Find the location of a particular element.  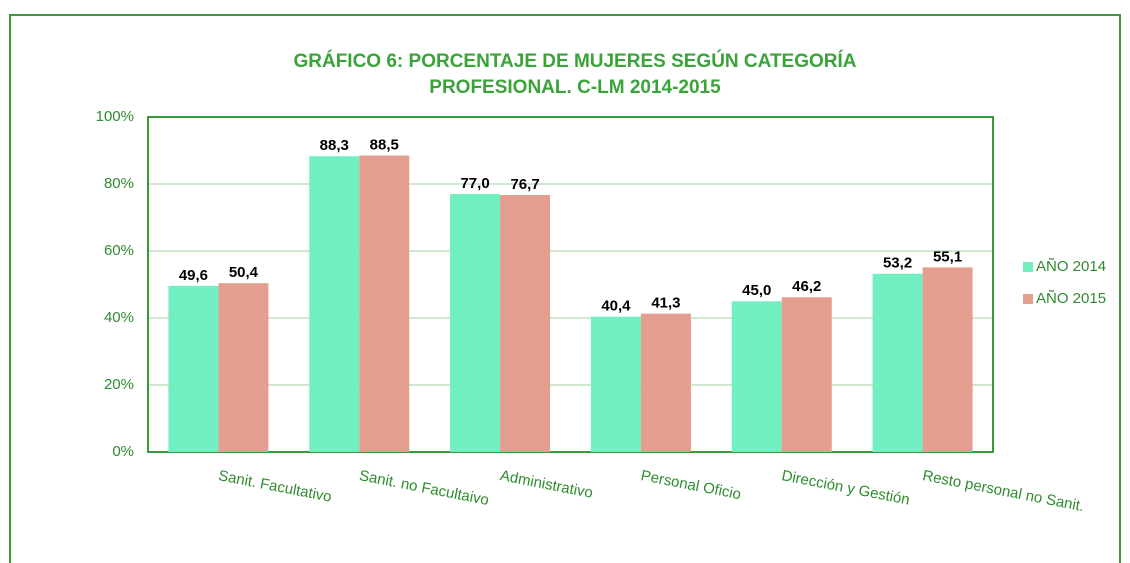

y-tick-label: 20% is located at coordinates (119, 384).